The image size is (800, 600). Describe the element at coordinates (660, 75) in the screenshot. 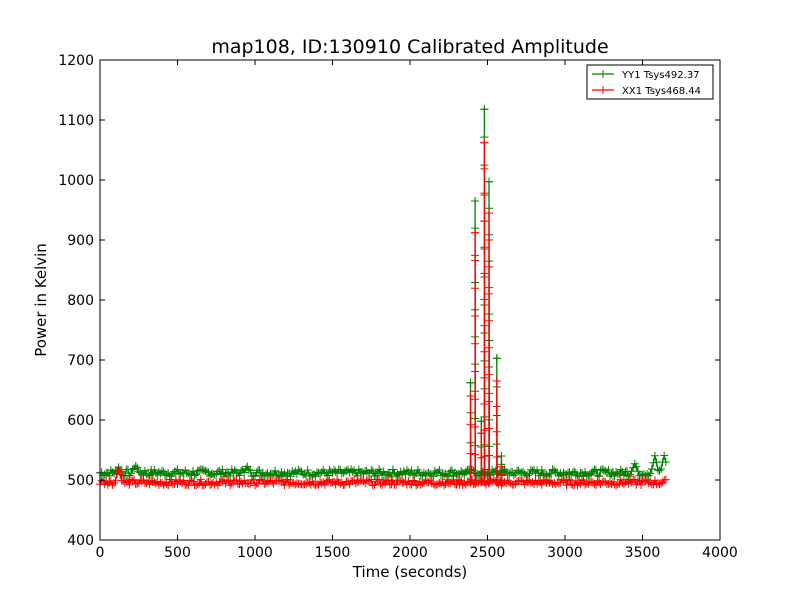

I see `legend-label-yy1: YY1 Tsys492.37` at that location.